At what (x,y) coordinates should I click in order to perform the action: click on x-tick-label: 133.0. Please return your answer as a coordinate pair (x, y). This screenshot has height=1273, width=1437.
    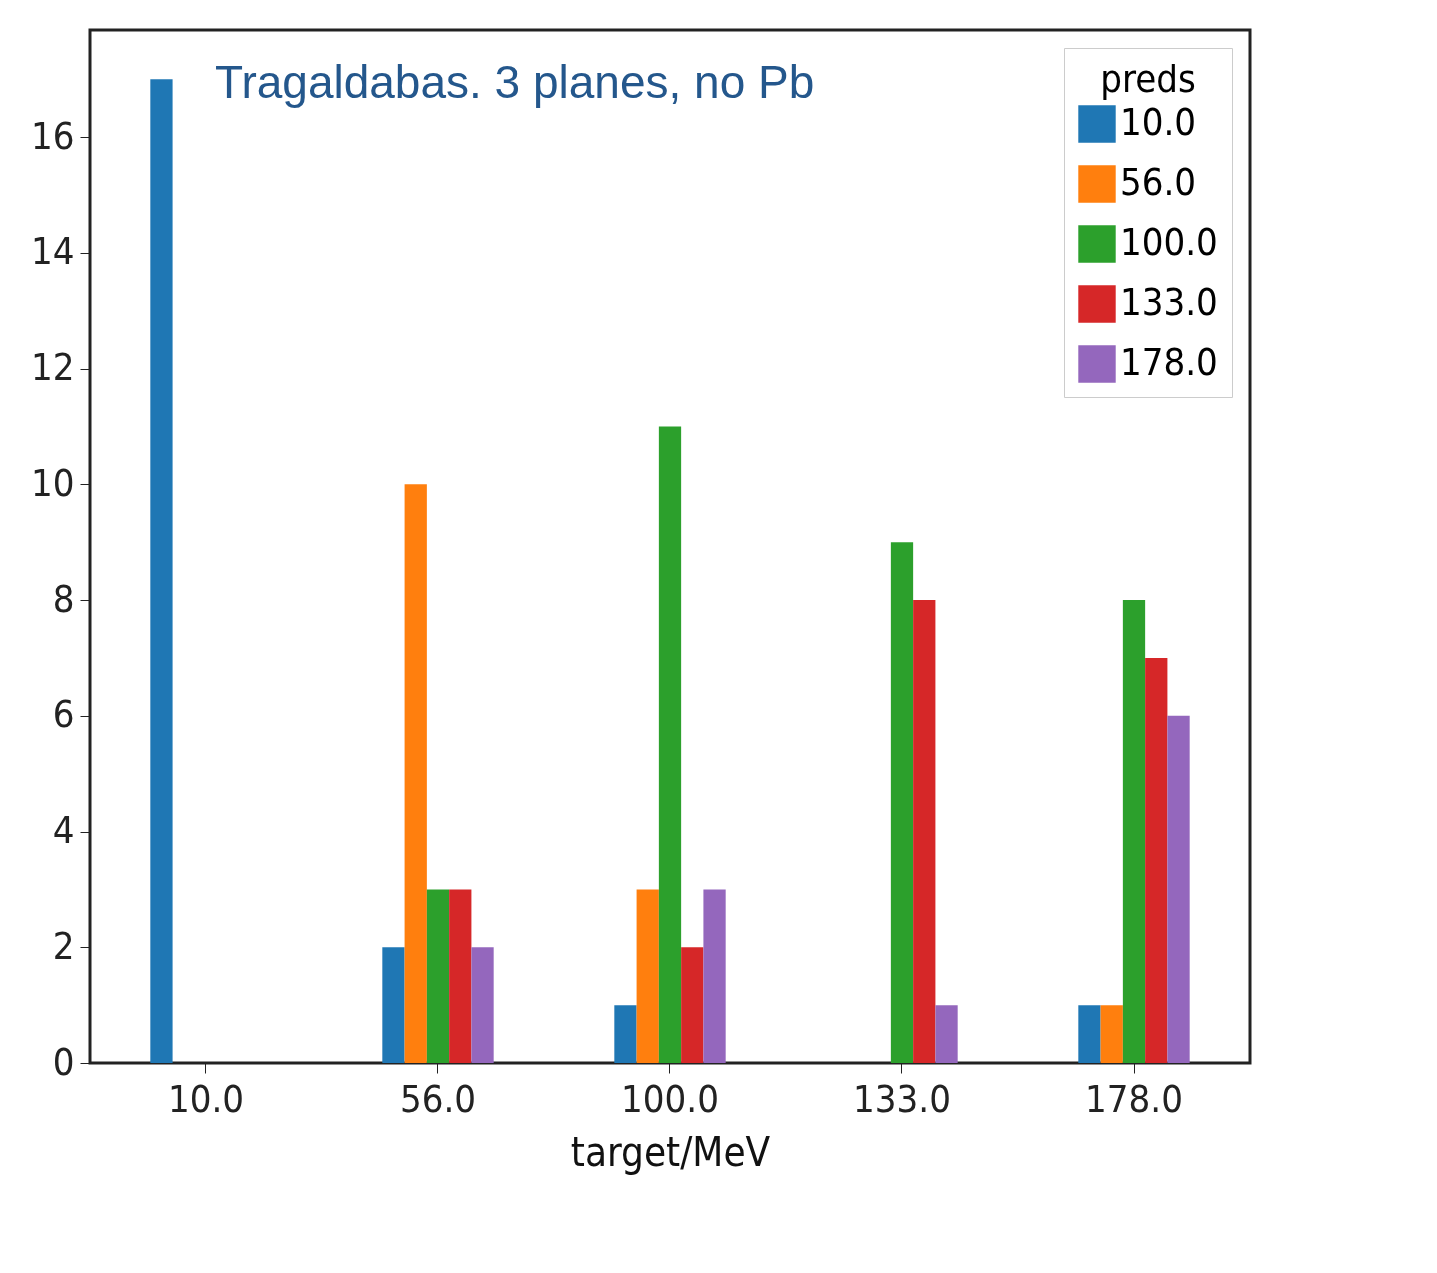
    Looking at the image, I should click on (902, 1098).